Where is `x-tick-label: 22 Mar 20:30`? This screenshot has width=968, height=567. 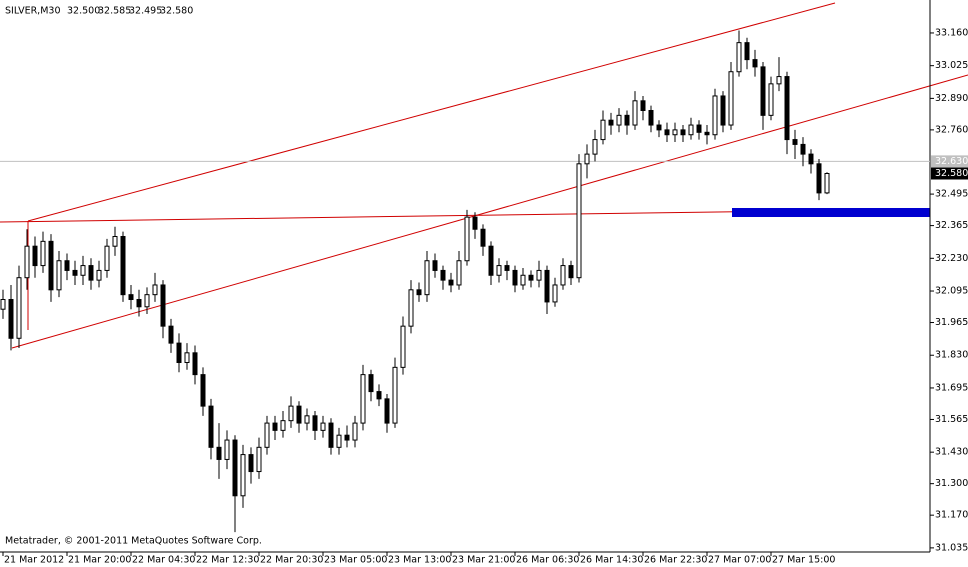
x-tick-label: 22 Mar 20:30 is located at coordinates (291, 560).